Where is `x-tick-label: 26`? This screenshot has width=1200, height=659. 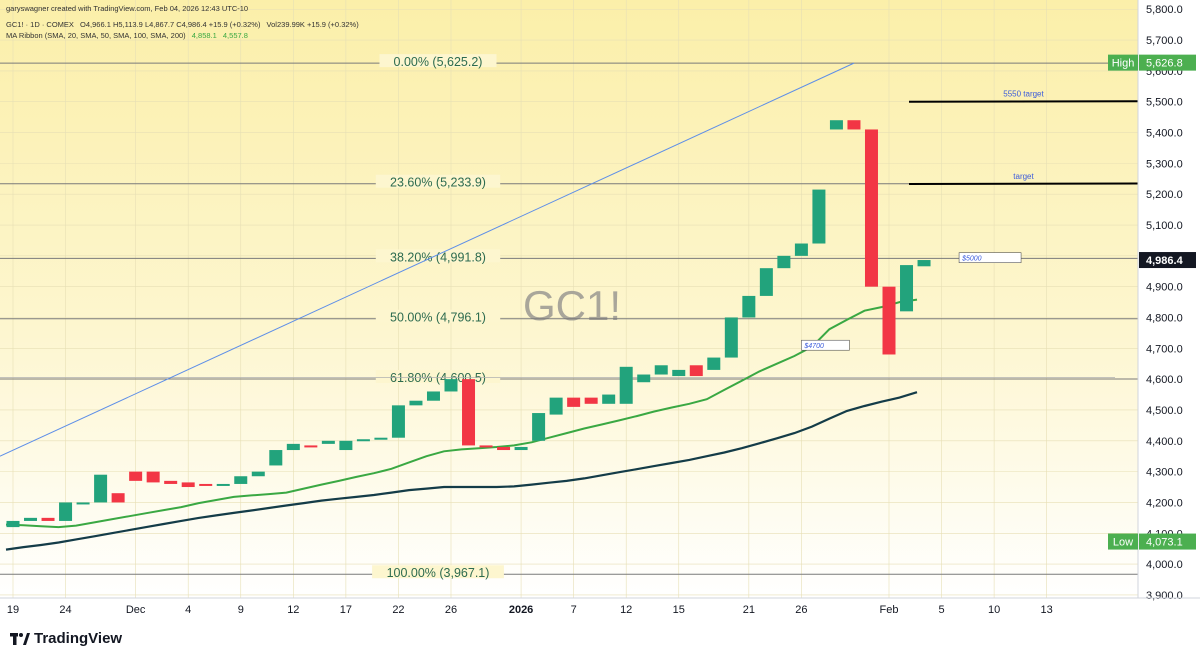
x-tick-label: 26 is located at coordinates (801, 610).